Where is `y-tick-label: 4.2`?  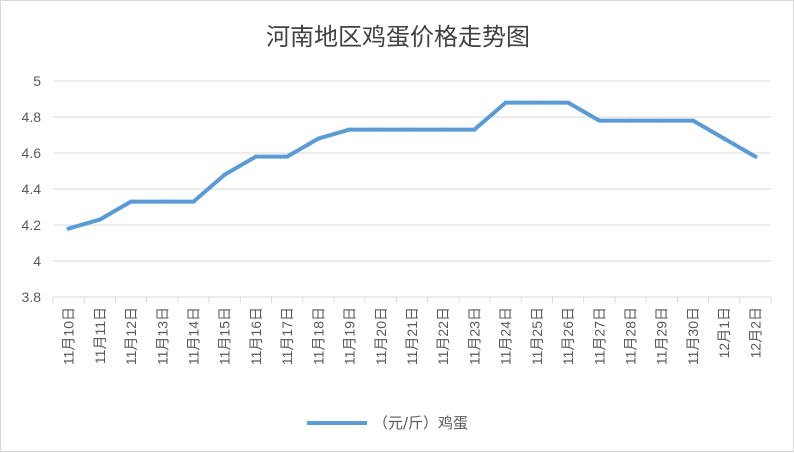
y-tick-label: 4.2 is located at coordinates (32, 225).